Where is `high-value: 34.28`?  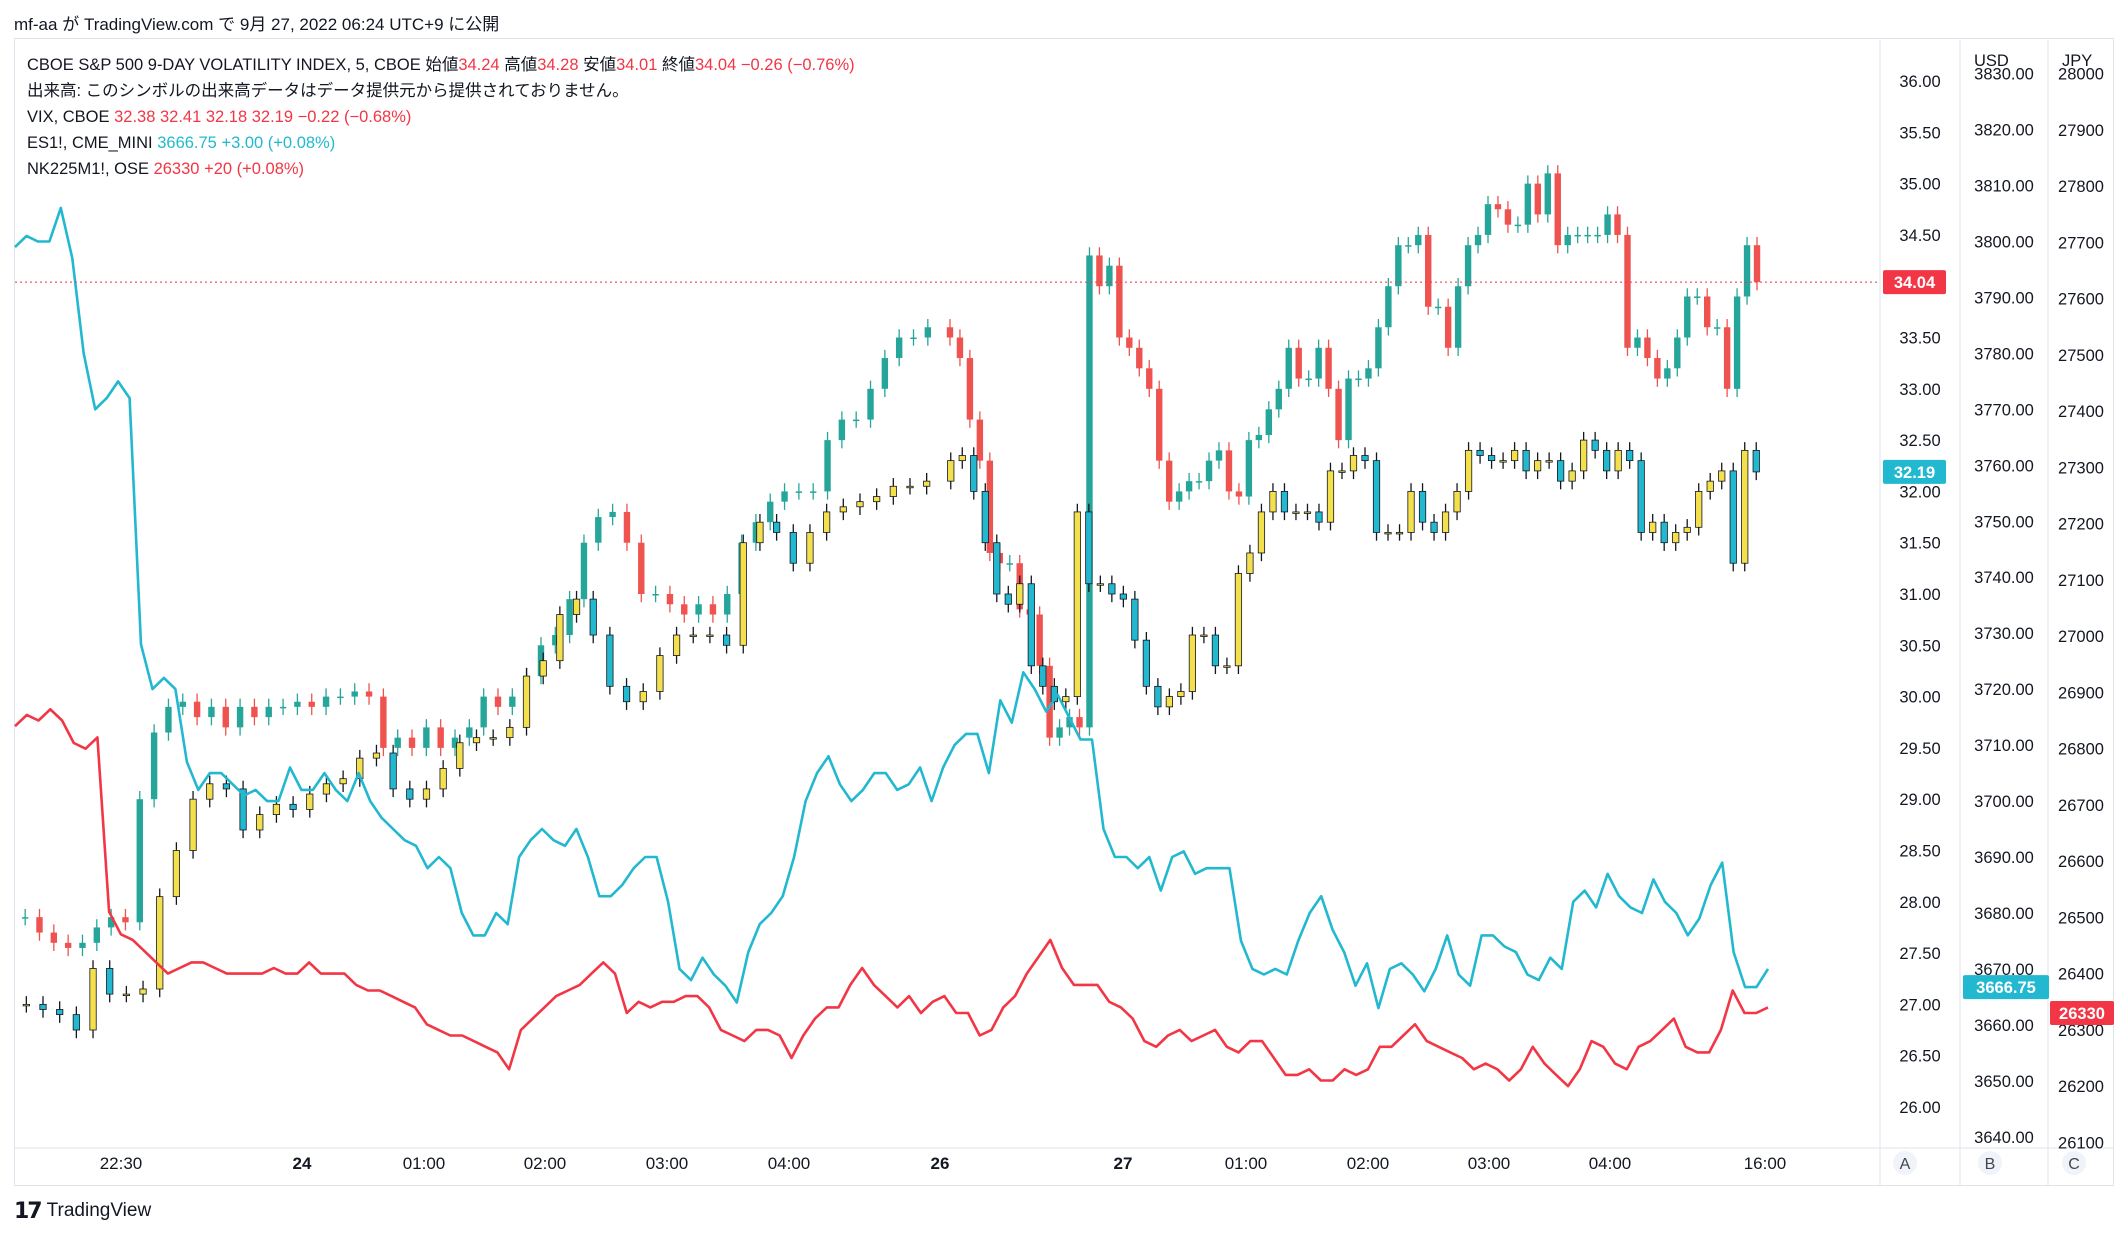 high-value: 34.28 is located at coordinates (558, 65).